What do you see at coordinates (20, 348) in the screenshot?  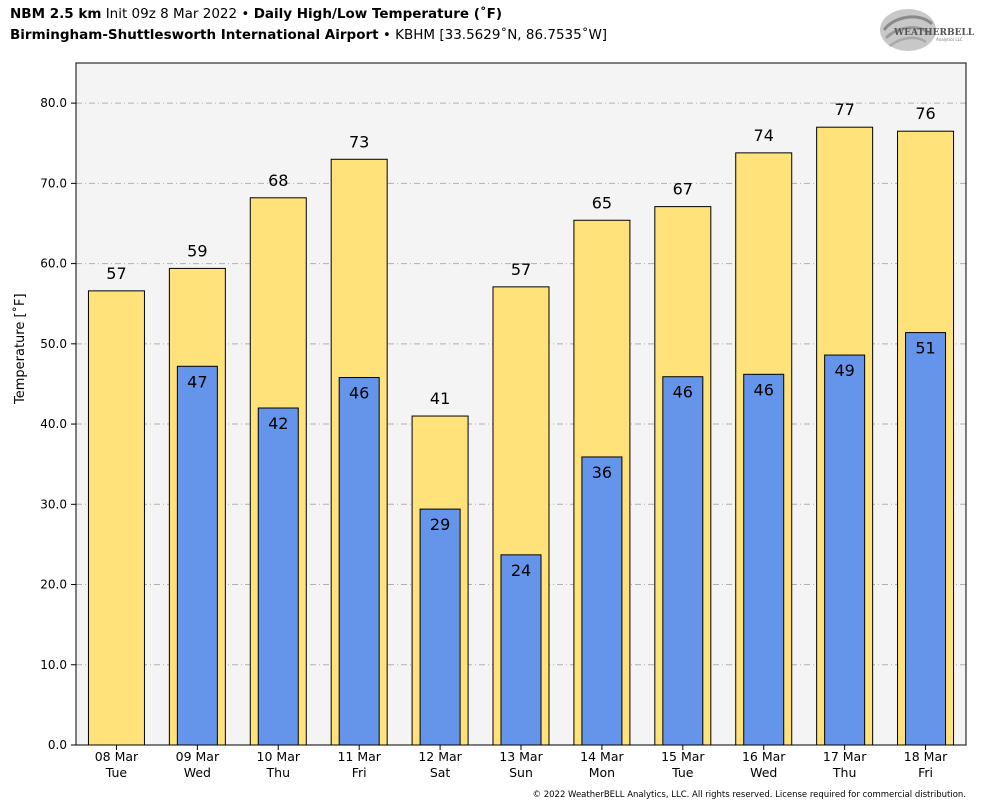 I see `y-axis-label: Temperature [˚F]` at bounding box center [20, 348].